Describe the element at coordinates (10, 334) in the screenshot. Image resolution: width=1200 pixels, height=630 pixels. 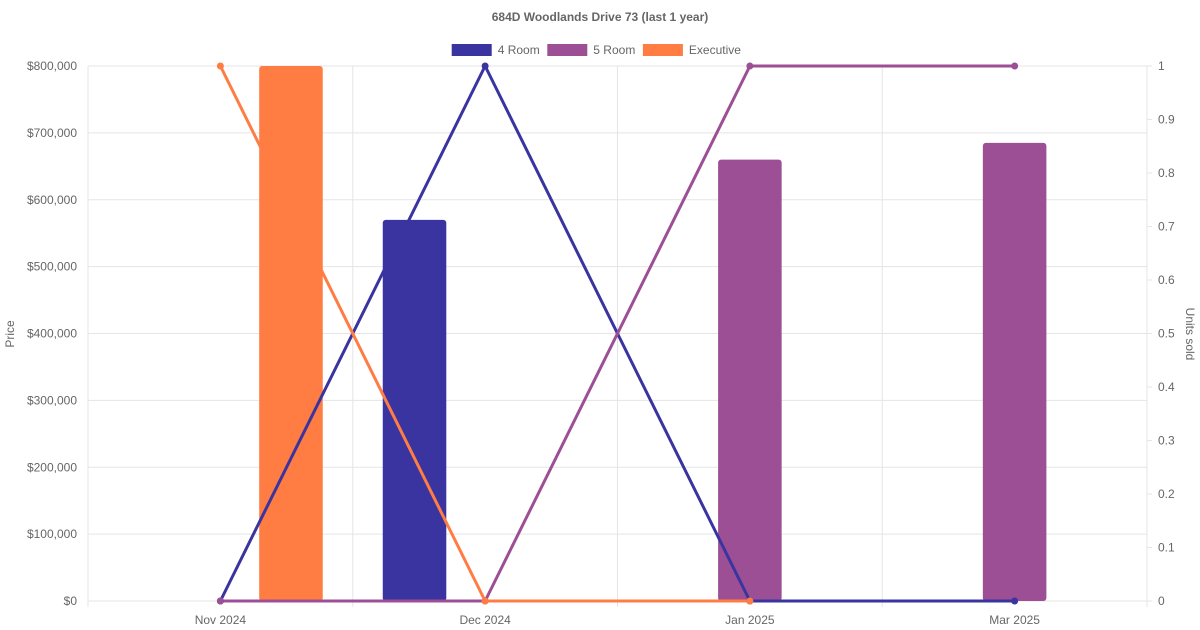
I see `left-axis-title: Price` at that location.